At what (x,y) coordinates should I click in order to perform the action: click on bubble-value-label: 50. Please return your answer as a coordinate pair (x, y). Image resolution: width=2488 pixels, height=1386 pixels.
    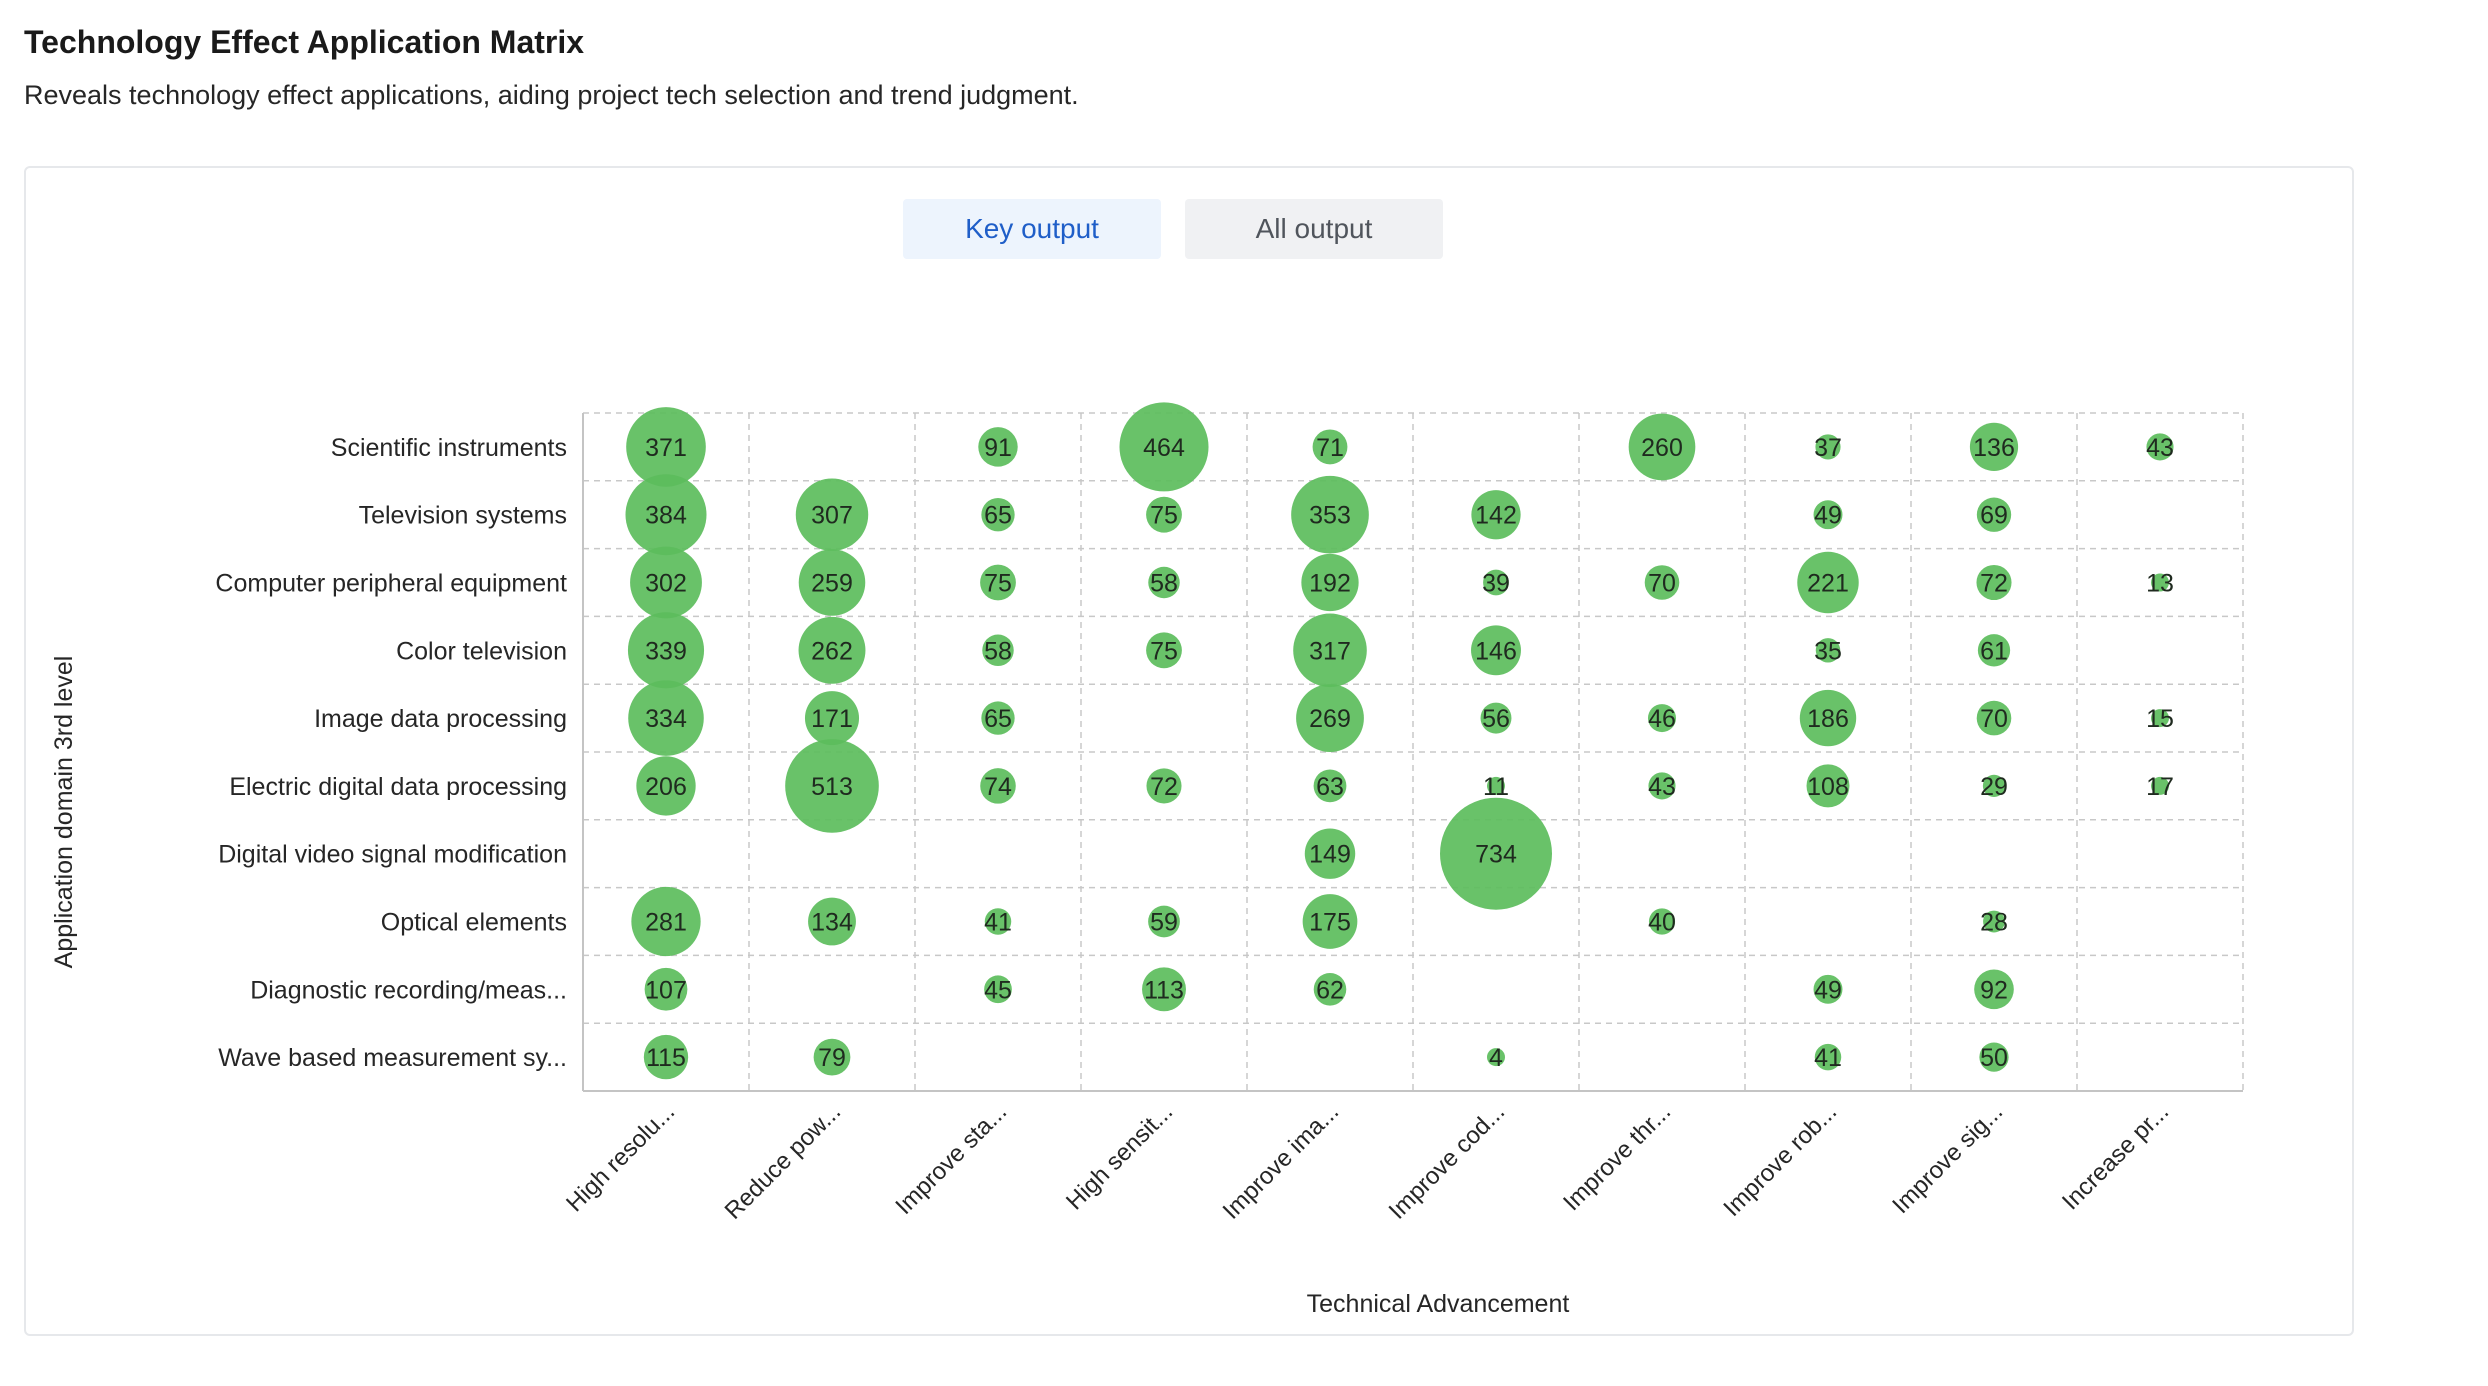
    Looking at the image, I should click on (1994, 1058).